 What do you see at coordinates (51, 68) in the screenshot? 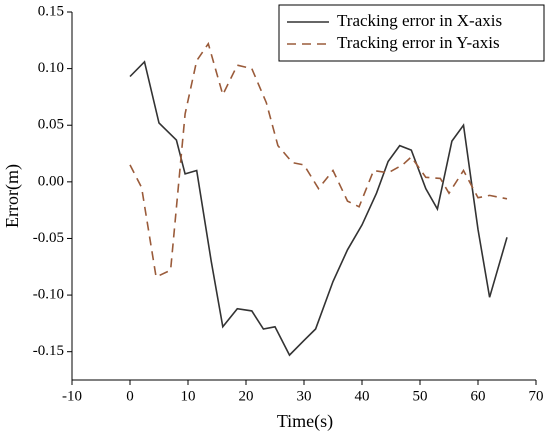
I see `y-tick-label: 0.10` at bounding box center [51, 68].